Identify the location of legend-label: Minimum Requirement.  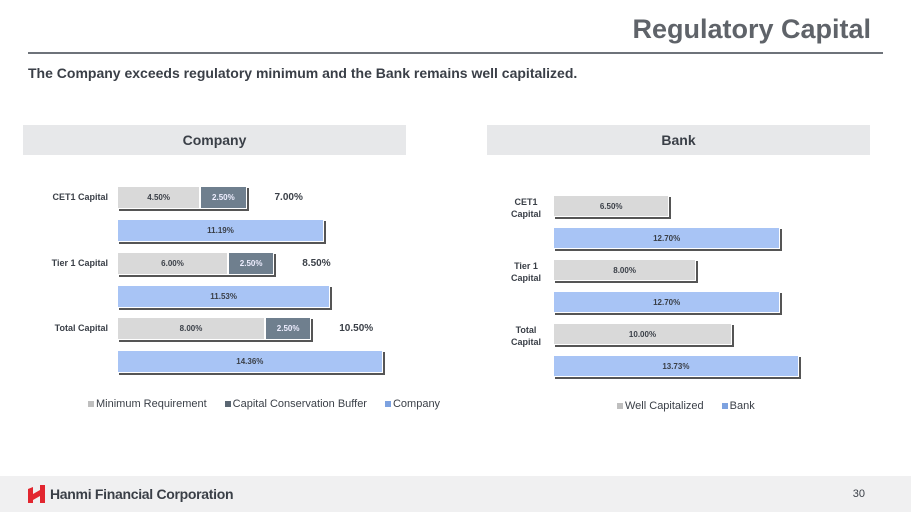
(151, 404).